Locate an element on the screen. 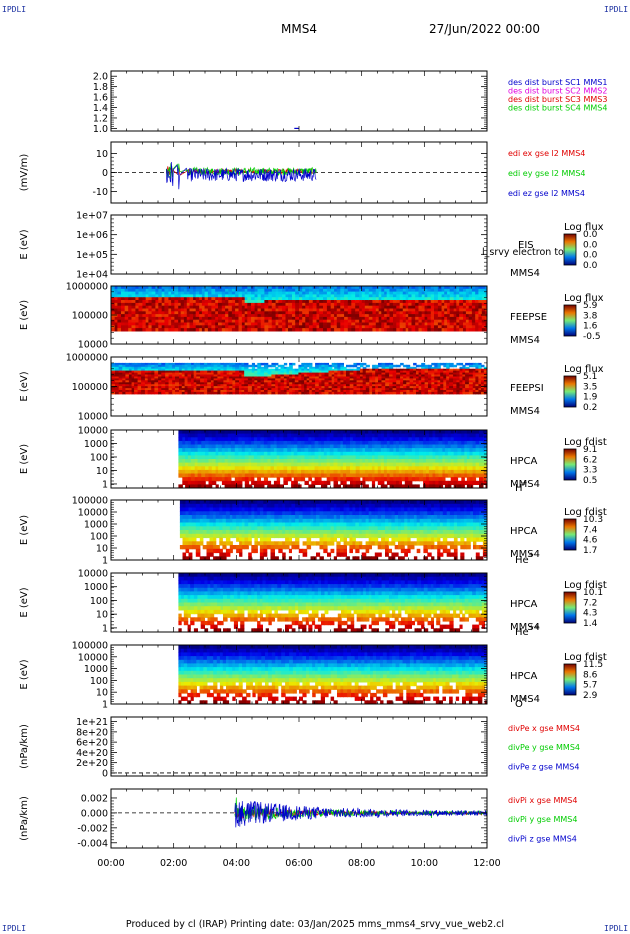  colorbar-tick: 9.1 is located at coordinates (590, 450).